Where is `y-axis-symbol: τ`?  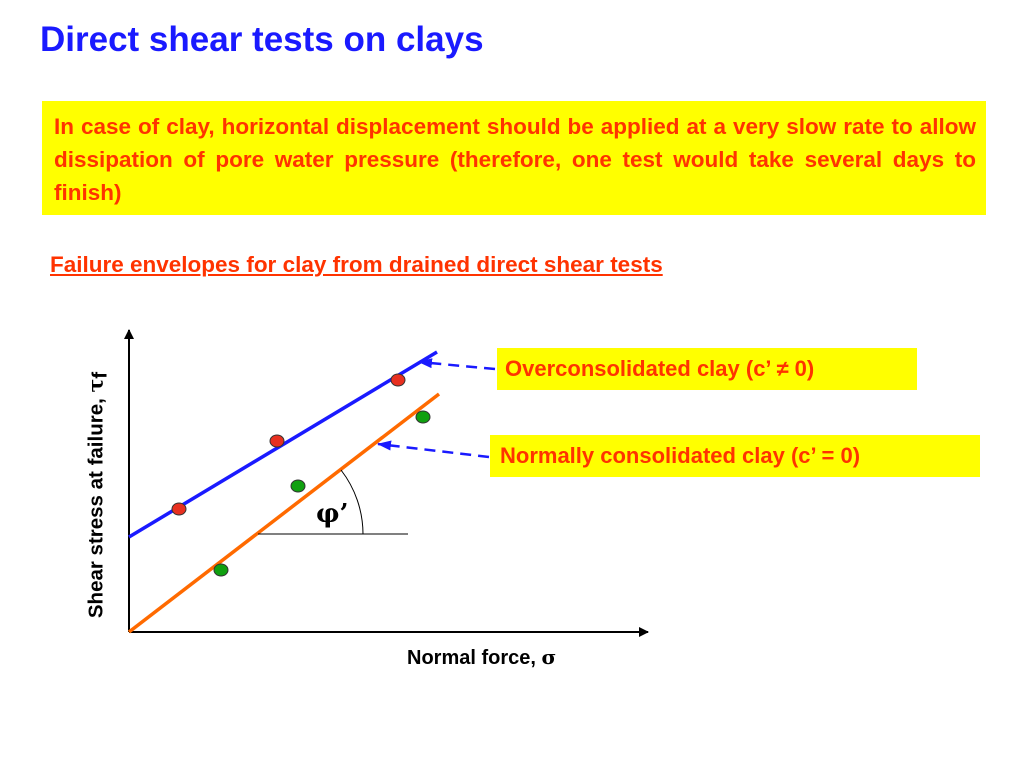 y-axis-symbol: τ is located at coordinates (95, 385).